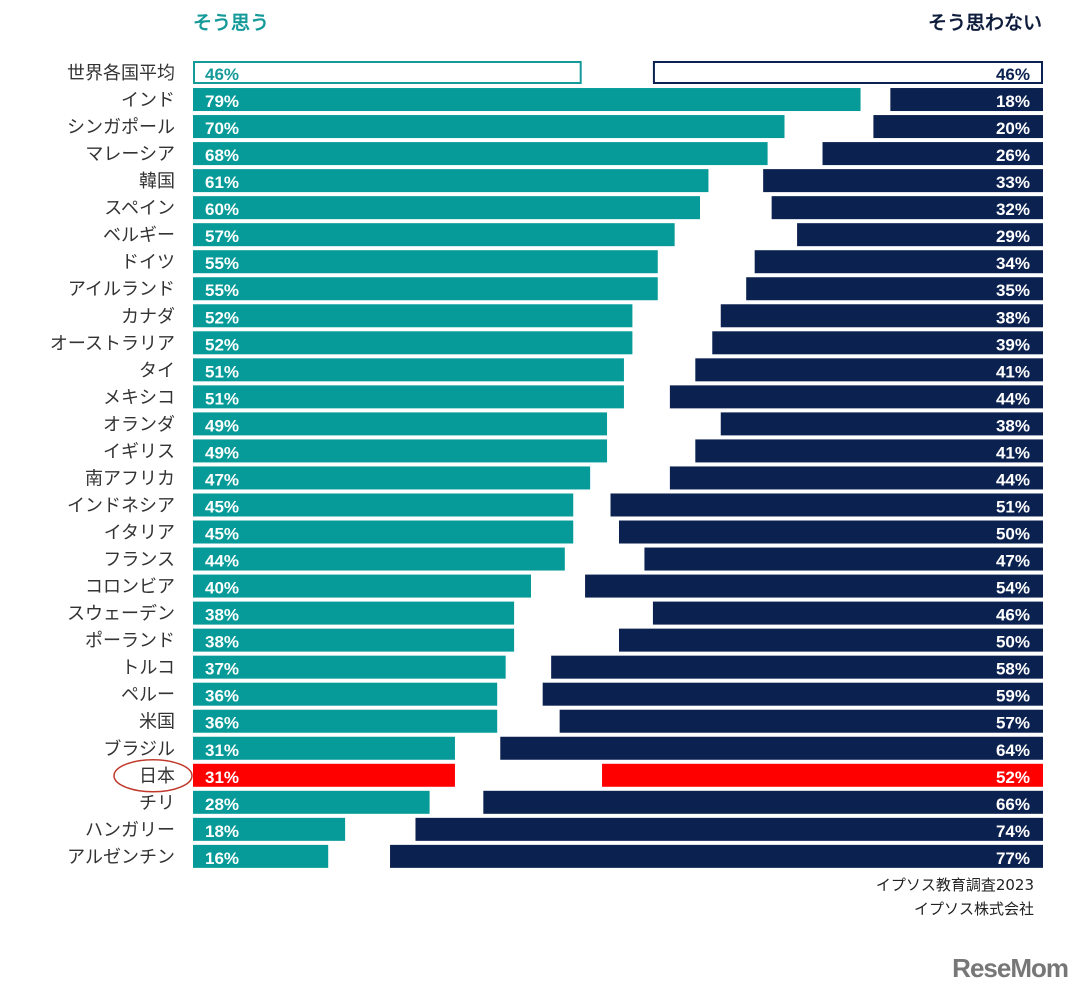 Image resolution: width=1078 pixels, height=994 pixels. I want to click on value-label-disagree: 51%, so click(1013, 506).